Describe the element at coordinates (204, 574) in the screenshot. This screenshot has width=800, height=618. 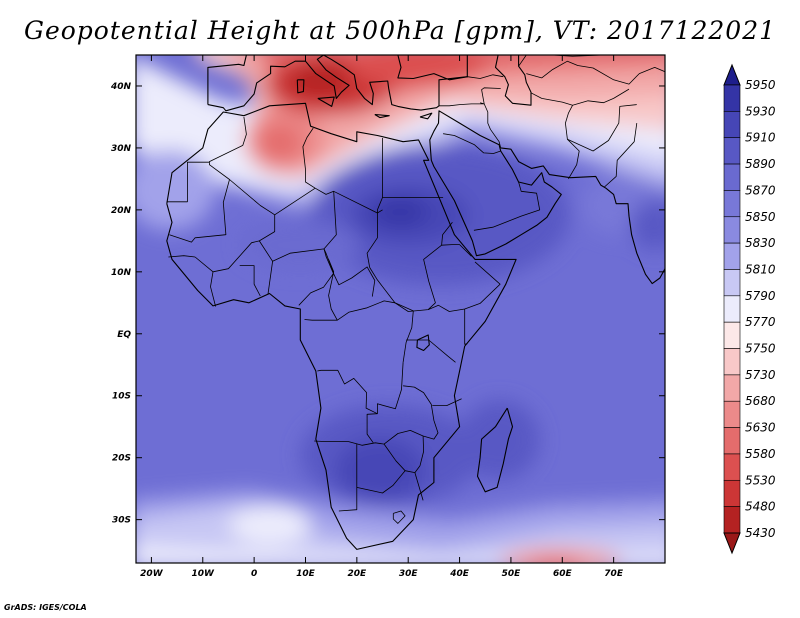
I see `x-tick-label: 10W` at that location.